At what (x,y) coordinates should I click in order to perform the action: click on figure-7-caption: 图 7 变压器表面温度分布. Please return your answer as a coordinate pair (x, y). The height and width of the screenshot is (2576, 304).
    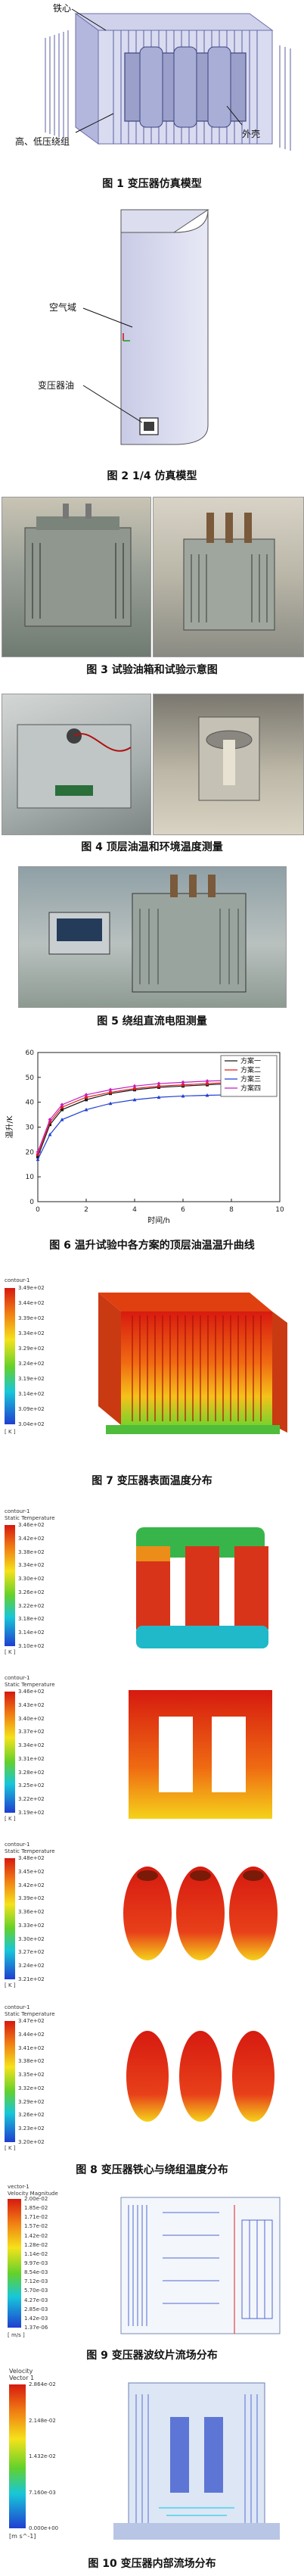
    Looking at the image, I should click on (152, 1480).